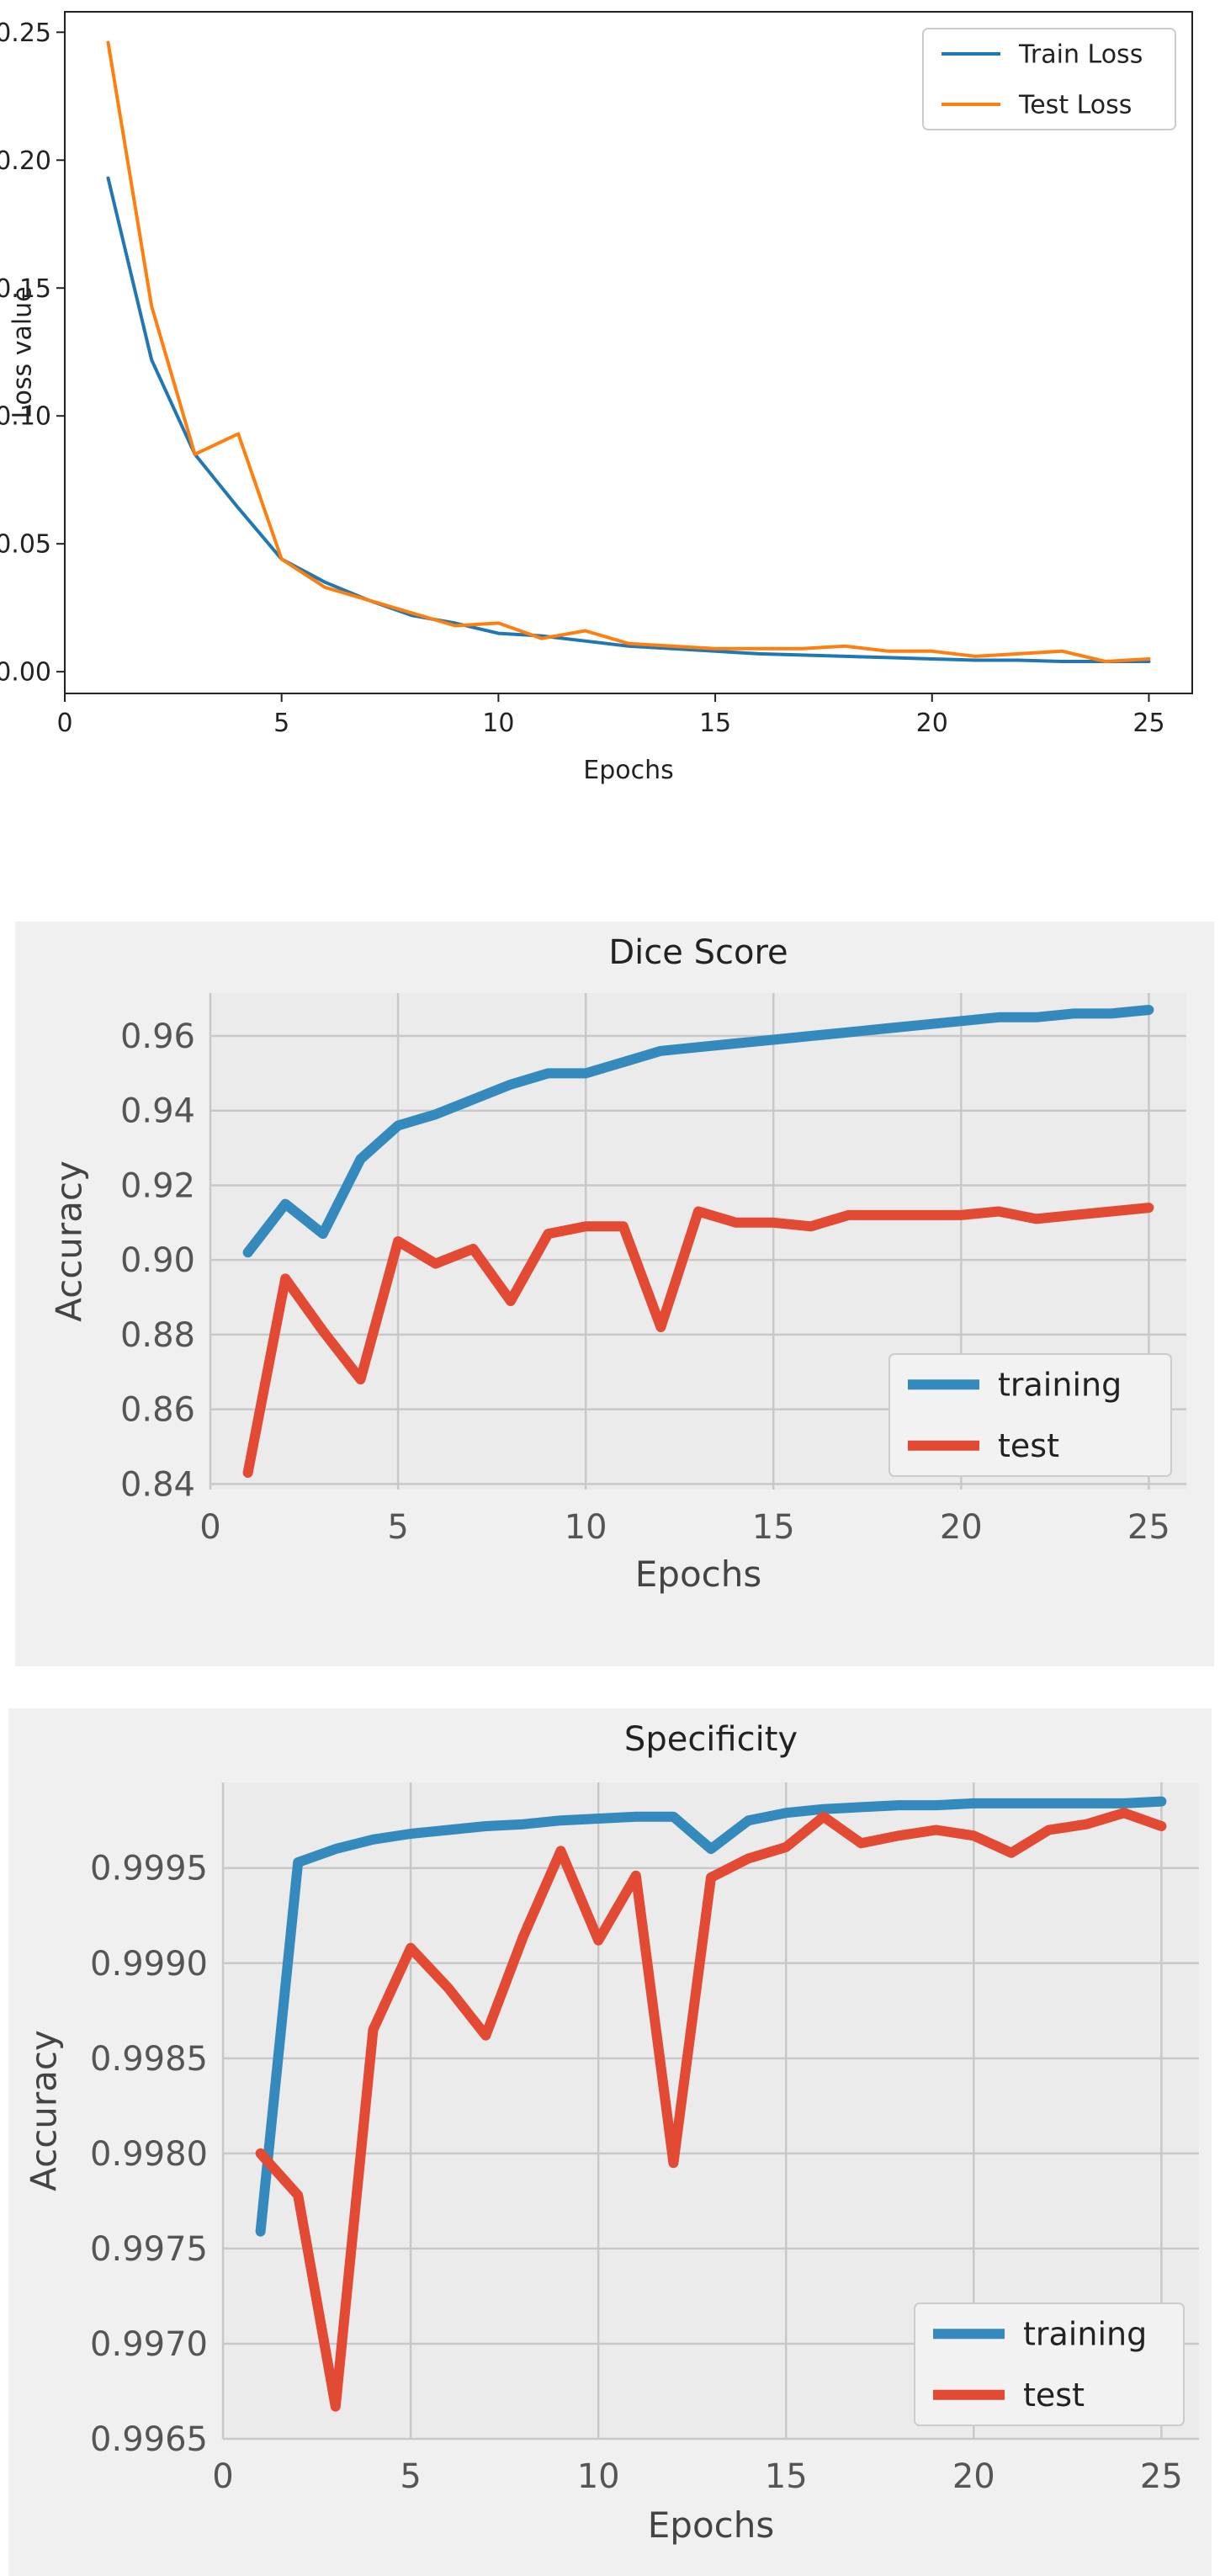 The image size is (1220, 2576). I want to click on dice-x-tick-label: 0, so click(210, 1527).